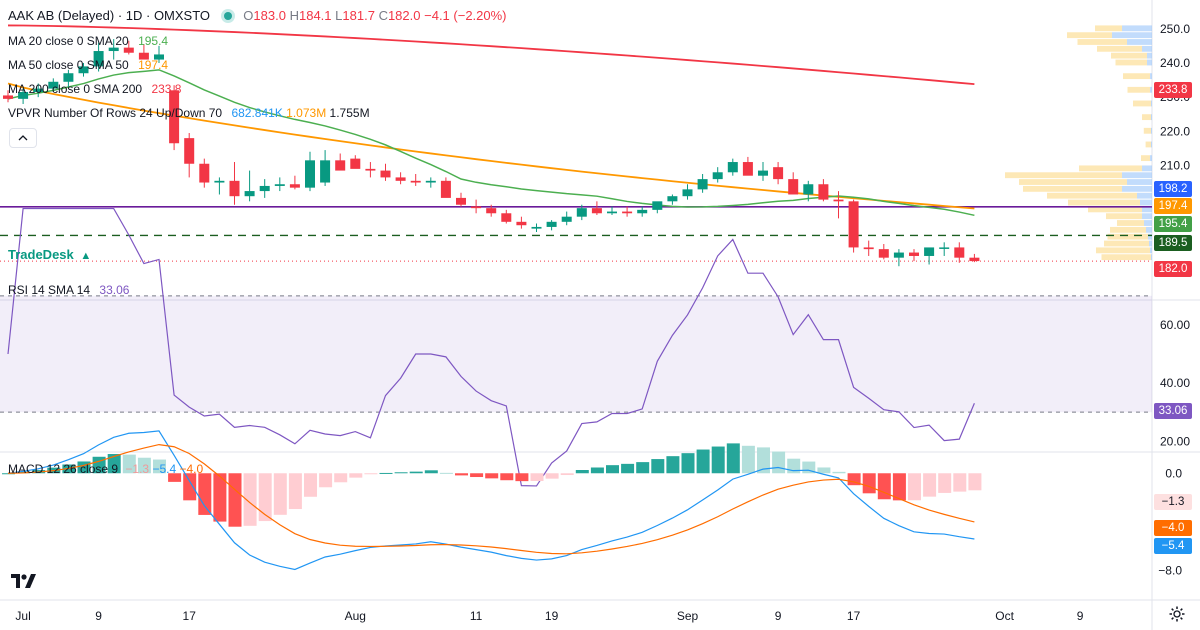  What do you see at coordinates (1173, 502) in the screenshot?
I see `macd-hist-badge: −1.3` at bounding box center [1173, 502].